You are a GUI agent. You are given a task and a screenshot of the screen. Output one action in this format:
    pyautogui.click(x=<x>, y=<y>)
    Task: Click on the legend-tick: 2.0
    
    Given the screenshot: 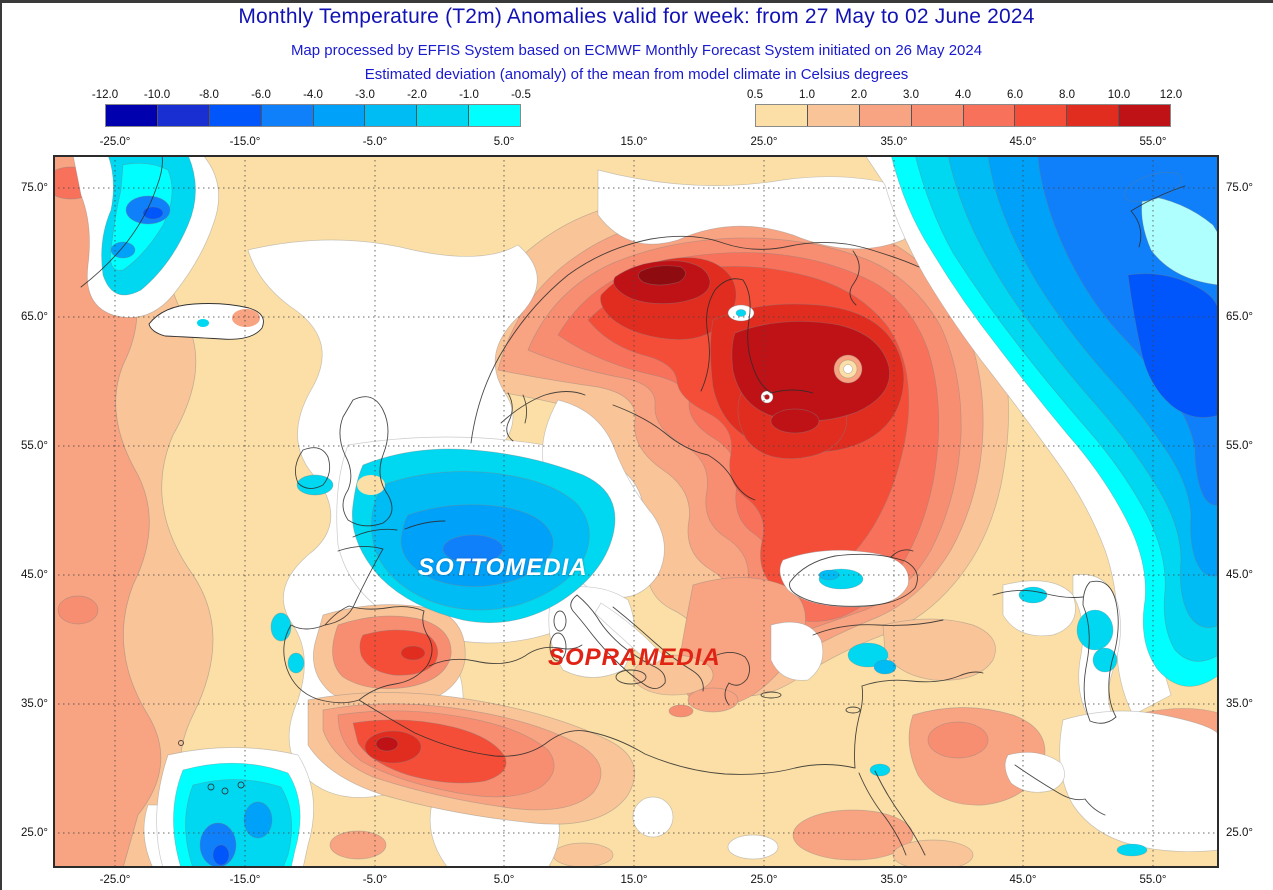 What is the action you would take?
    pyautogui.click(x=859, y=95)
    